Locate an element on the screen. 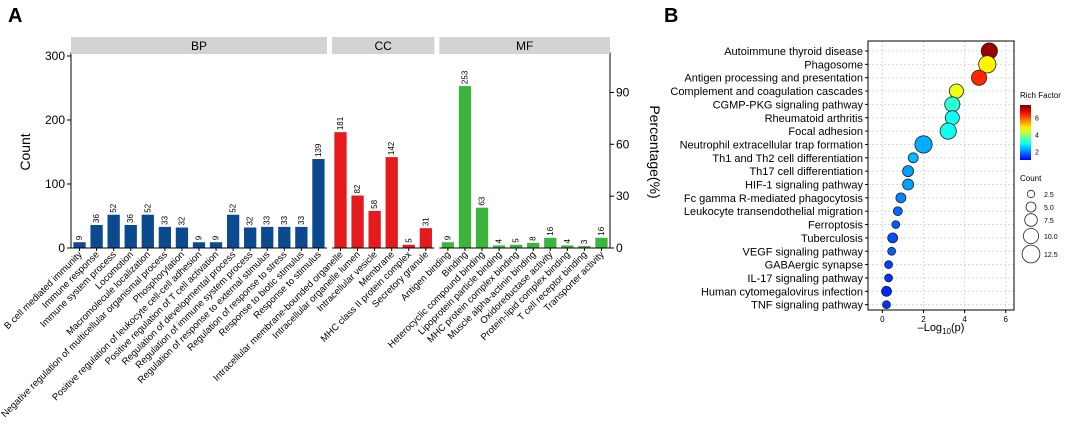  y-tick-label-left: 200 is located at coordinates (55, 120).